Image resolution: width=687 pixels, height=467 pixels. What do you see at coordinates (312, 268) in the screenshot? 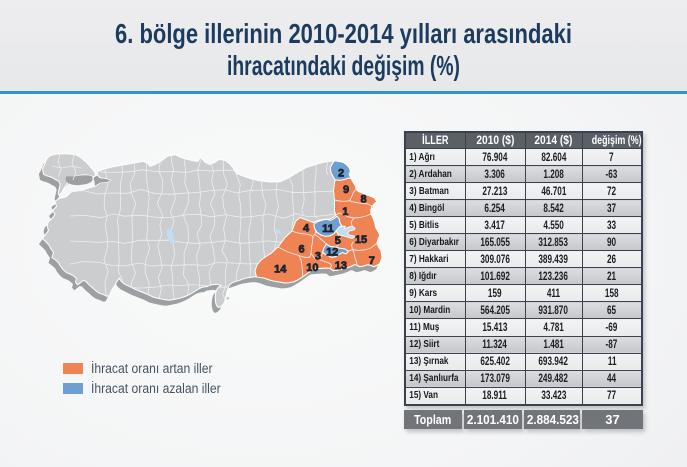
I see `svg-text: 10` at bounding box center [312, 268].